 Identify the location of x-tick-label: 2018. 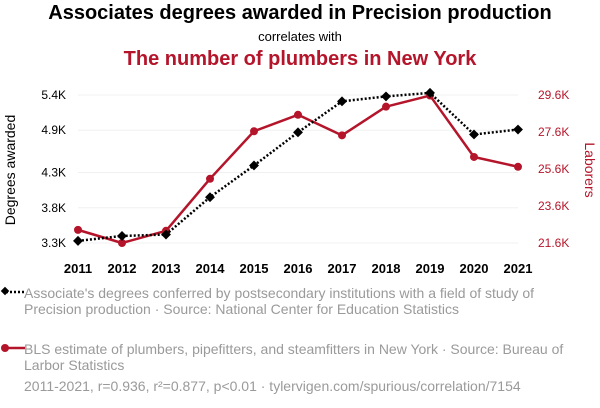
(386, 268).